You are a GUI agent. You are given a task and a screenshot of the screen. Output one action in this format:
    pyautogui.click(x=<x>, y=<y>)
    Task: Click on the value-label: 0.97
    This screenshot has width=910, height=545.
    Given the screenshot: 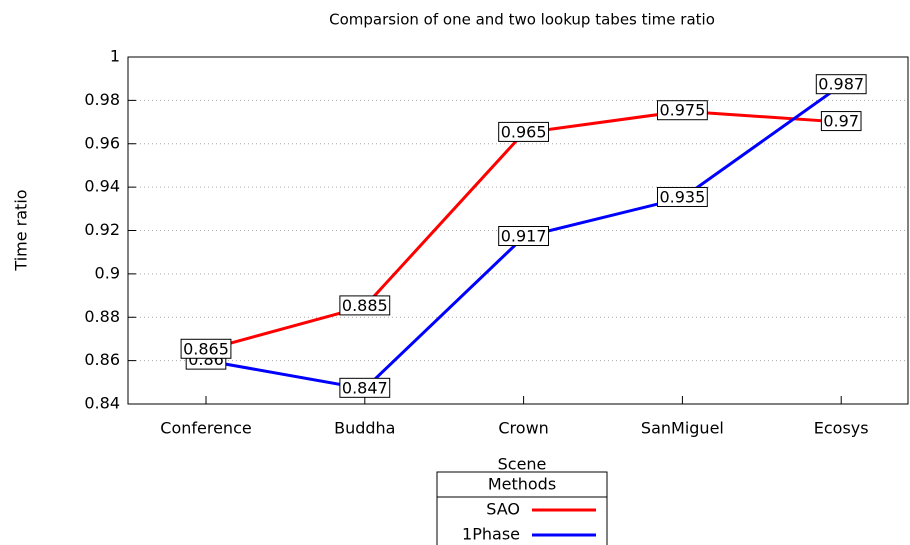 What is the action you would take?
    pyautogui.click(x=841, y=121)
    